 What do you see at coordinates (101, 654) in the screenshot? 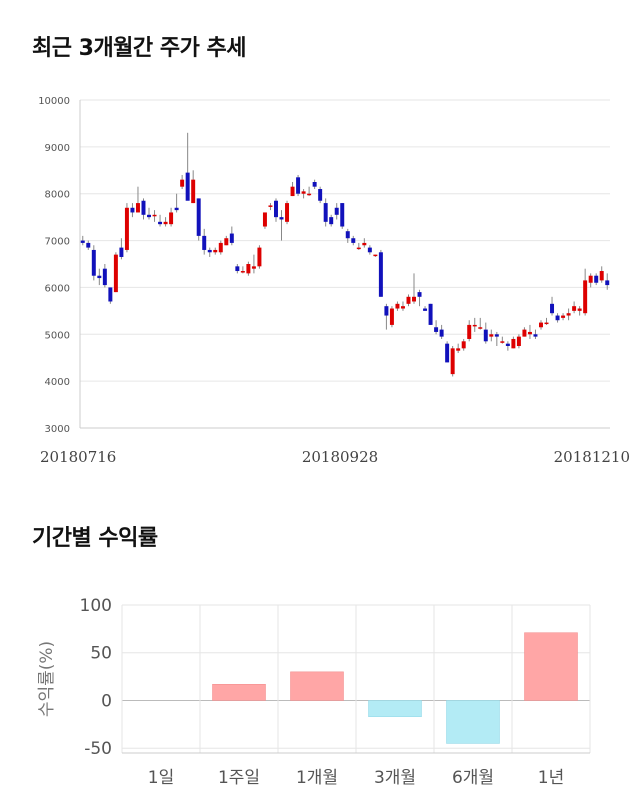
I see `y-tick-label: 50` at bounding box center [101, 654].